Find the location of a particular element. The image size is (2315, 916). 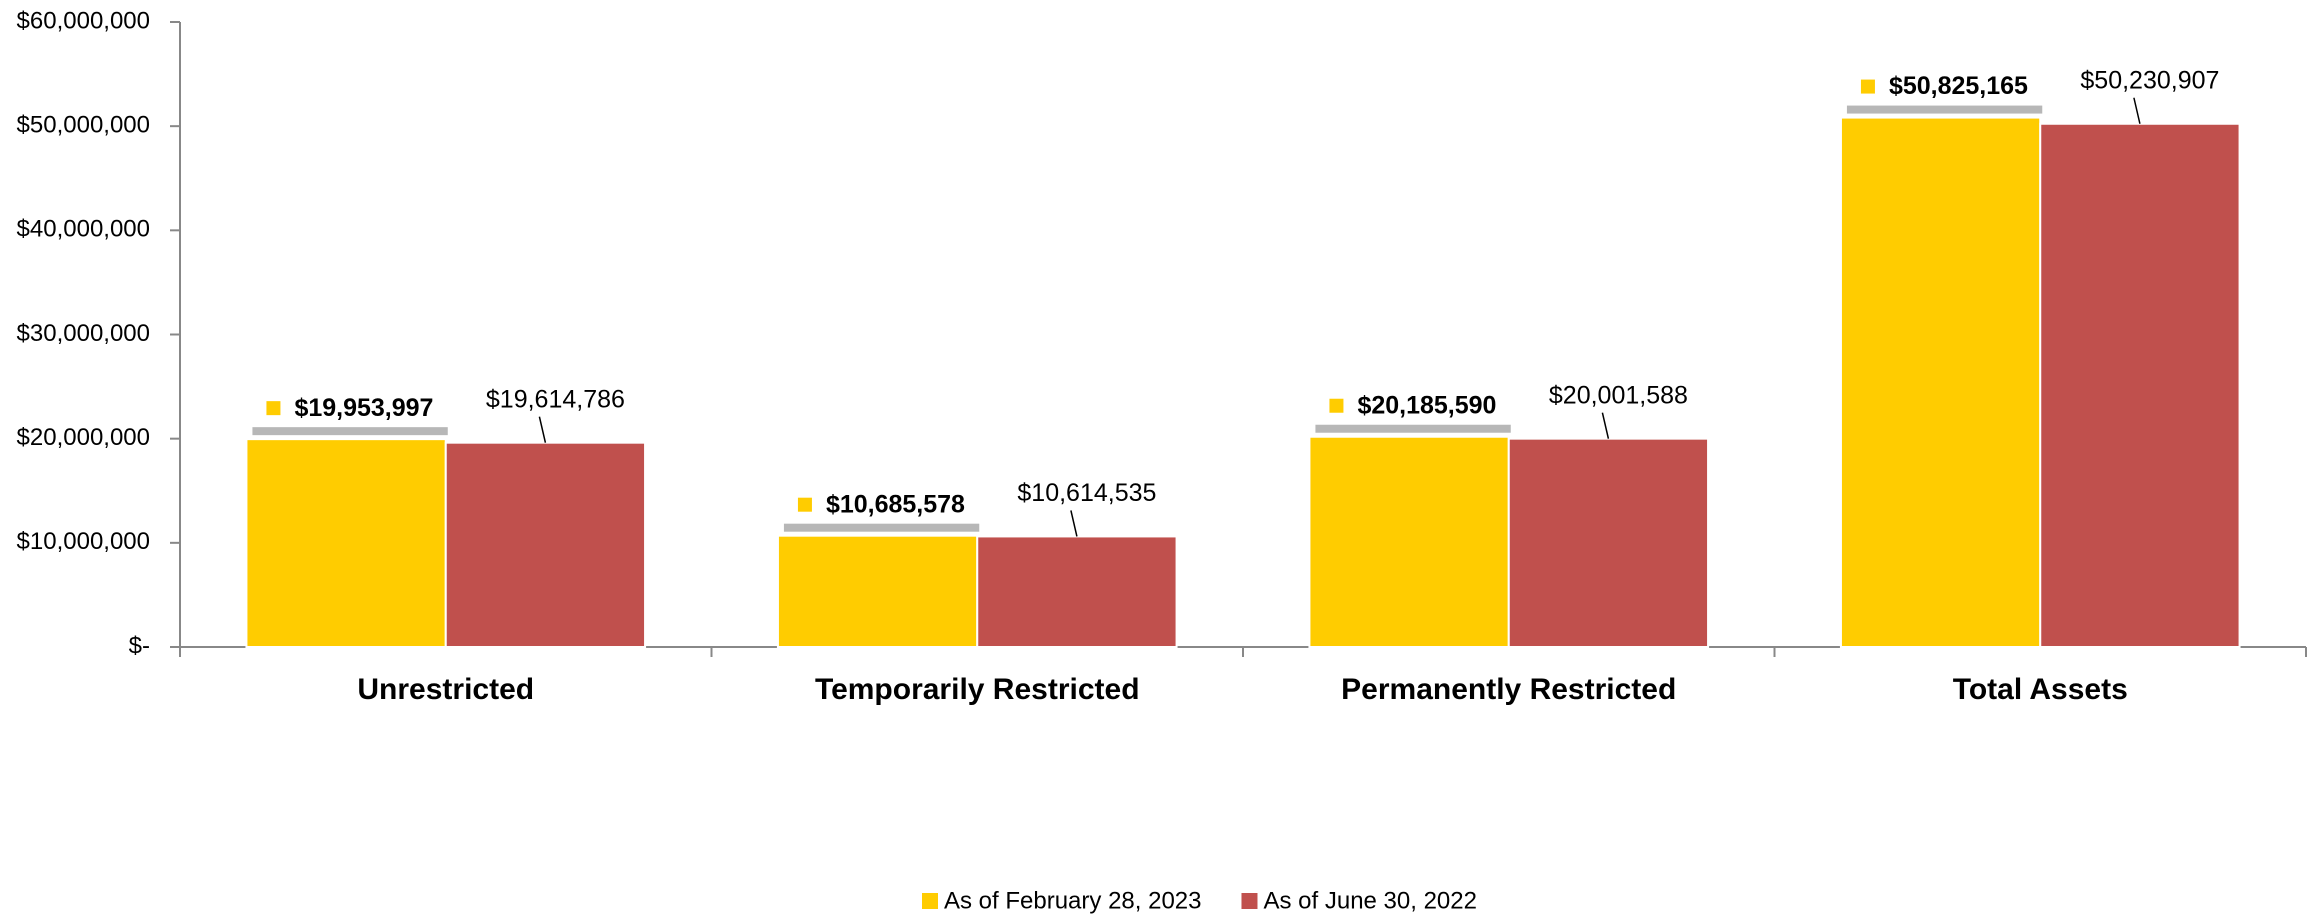

data-label: $50,825,165 is located at coordinates (1958, 86).